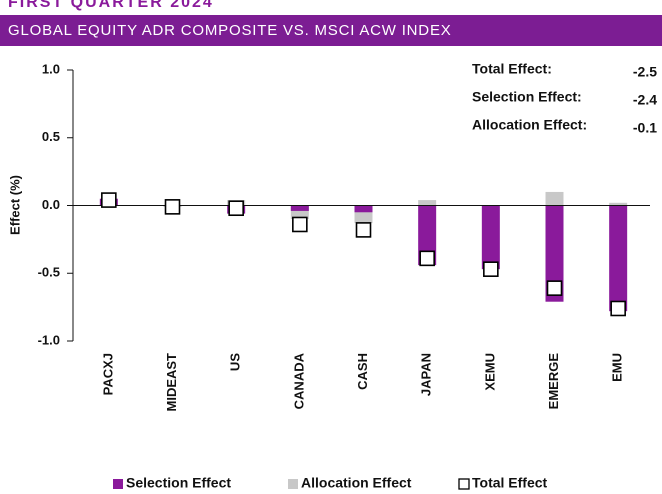  What do you see at coordinates (529, 125) in the screenshot?
I see `summary-label: Allocation Effect:` at bounding box center [529, 125].